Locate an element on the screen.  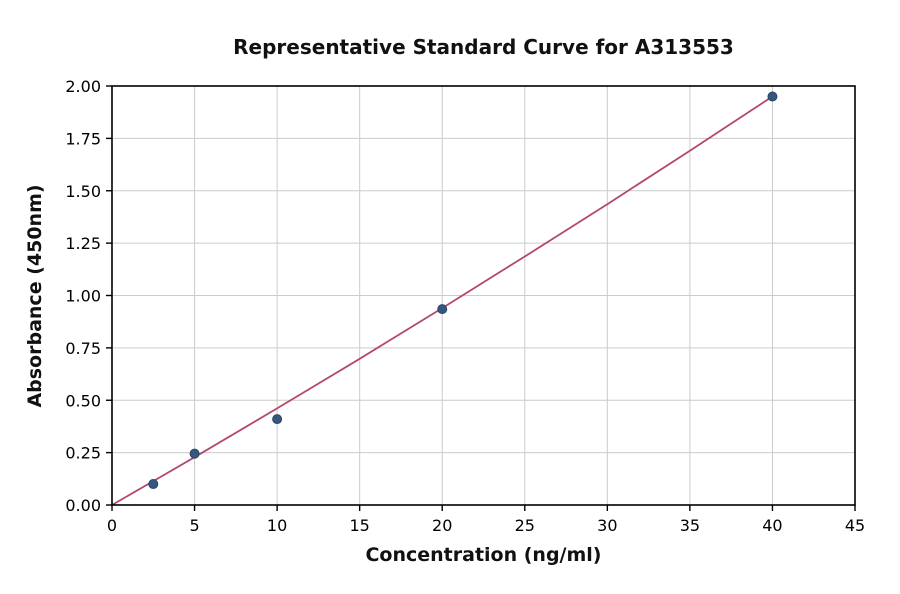
x-tick-label: 20 is located at coordinates (442, 525).